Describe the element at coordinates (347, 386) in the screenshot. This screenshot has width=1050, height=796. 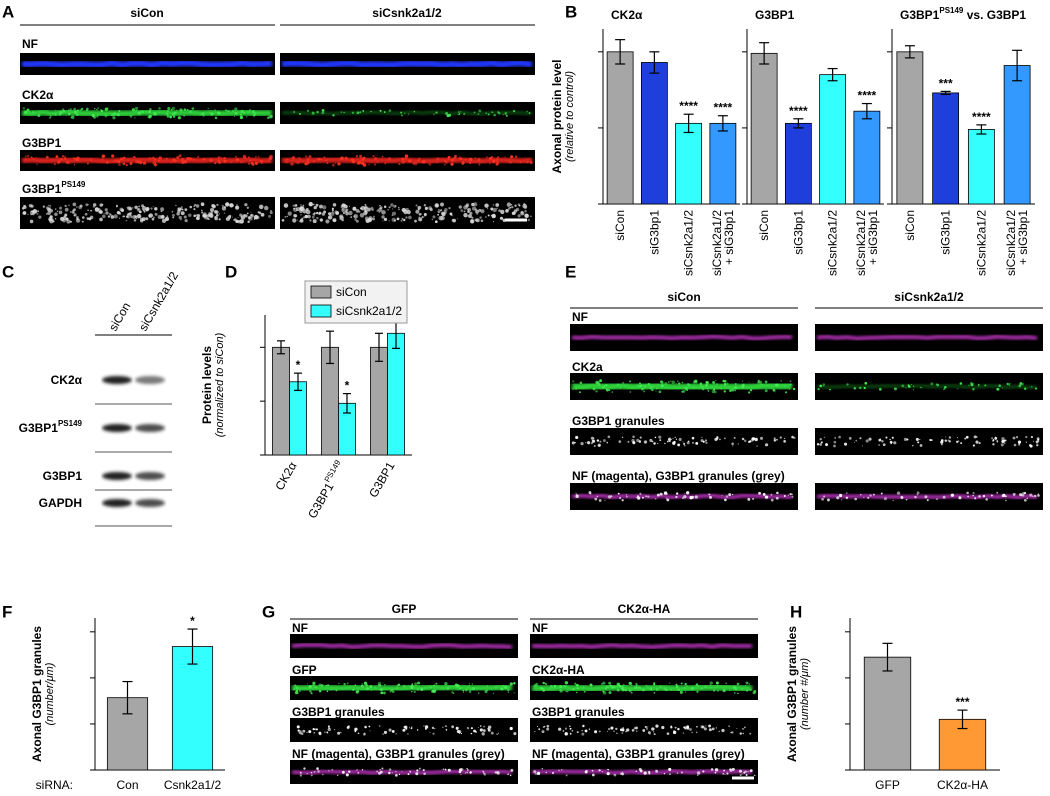
I see `significance: *` at that location.